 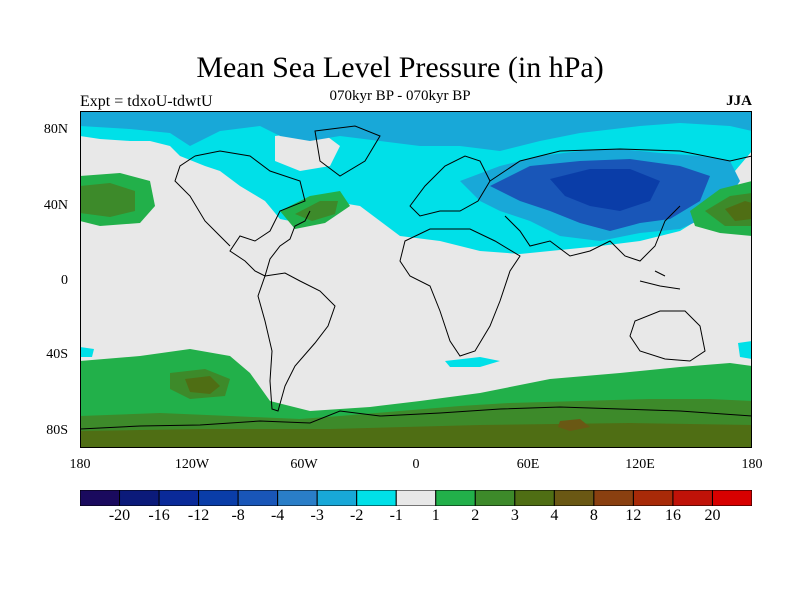 I want to click on colorbar-label: -20, so click(x=119, y=515).